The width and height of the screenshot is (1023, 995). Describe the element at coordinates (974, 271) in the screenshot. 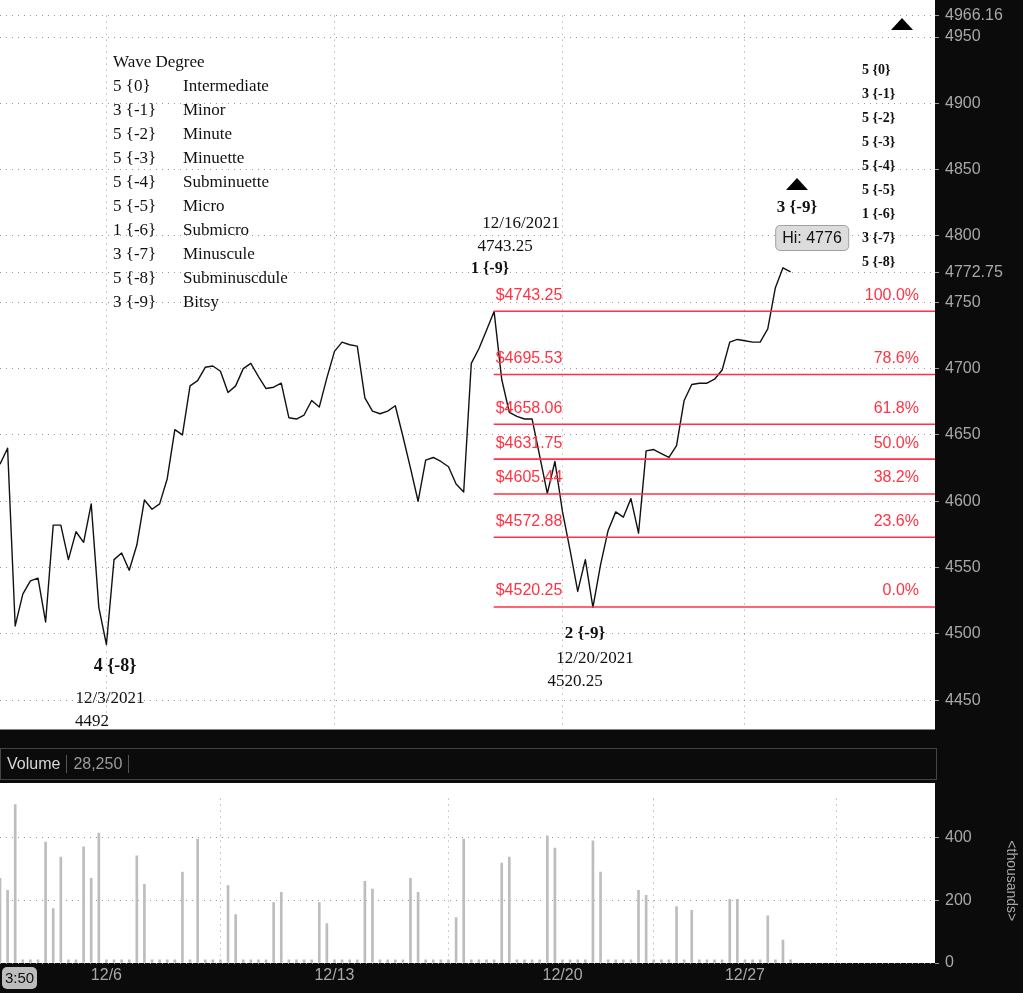

I see `y-tick-label: 4772.75` at that location.